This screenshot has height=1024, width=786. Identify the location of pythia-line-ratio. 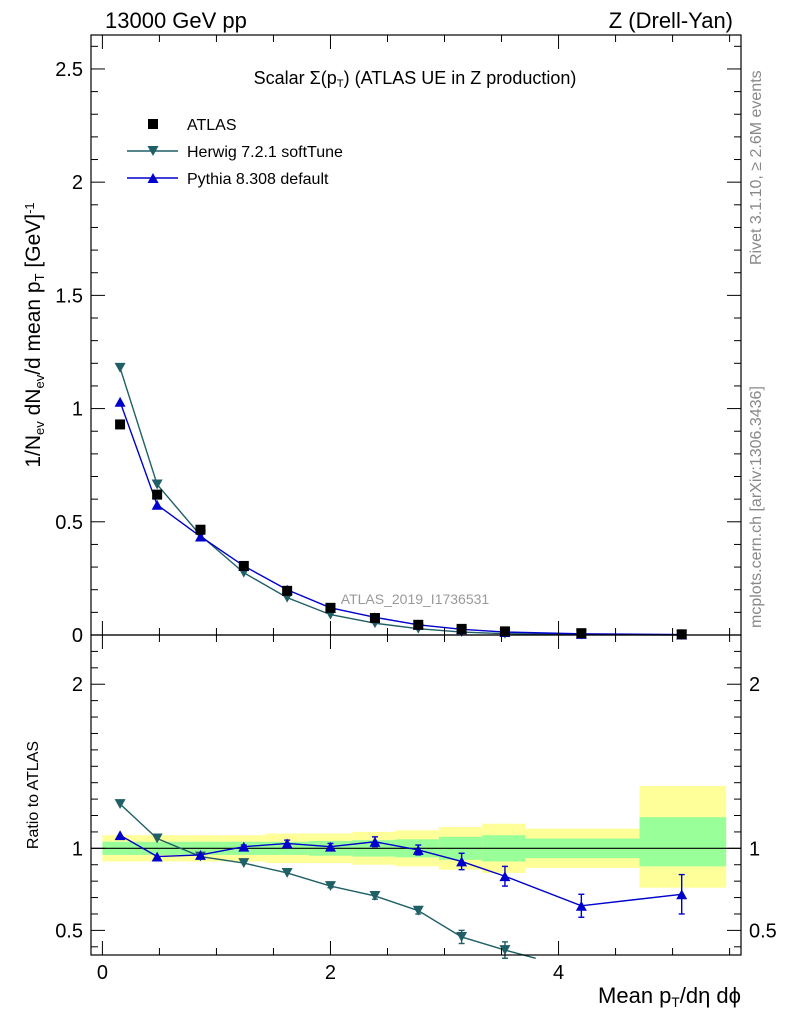
(400, 870).